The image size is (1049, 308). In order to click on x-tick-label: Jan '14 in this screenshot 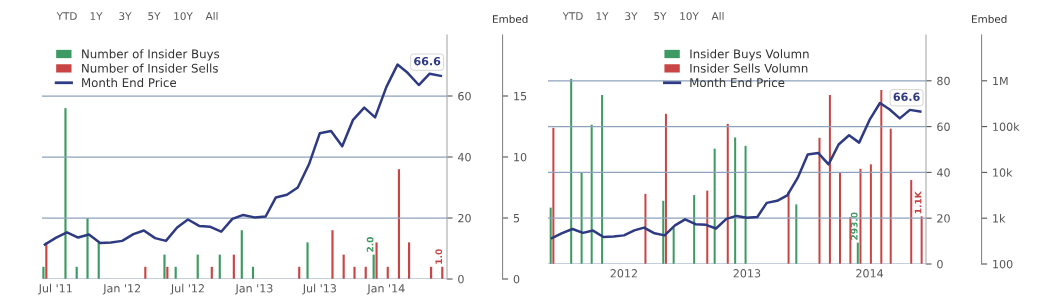, I will do `click(385, 289)`.